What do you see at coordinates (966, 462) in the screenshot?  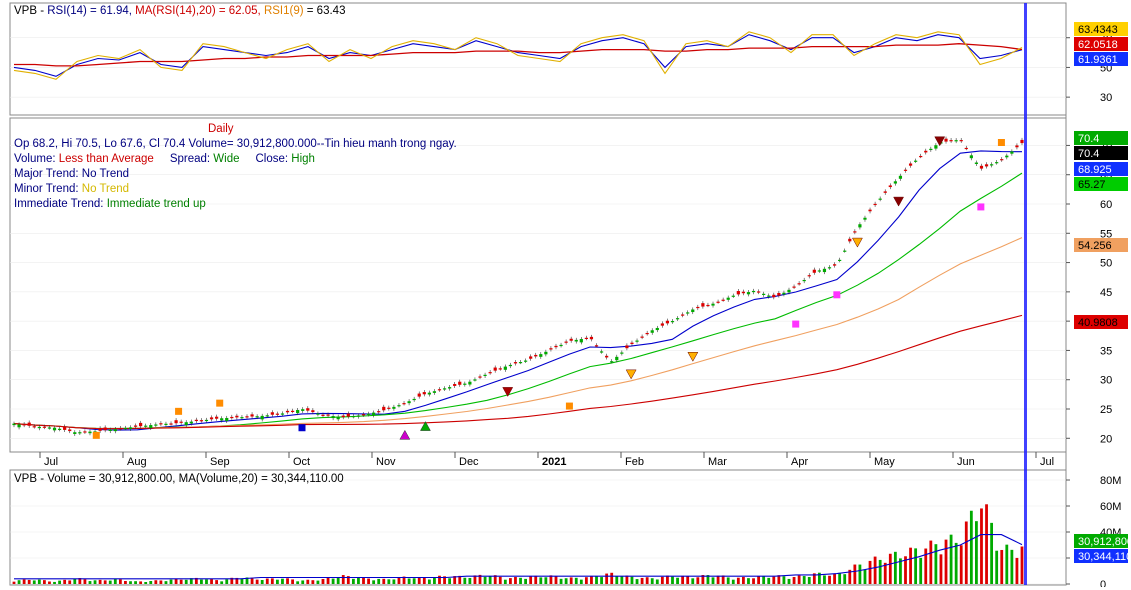 I see `x-axis-label: Jun` at bounding box center [966, 462].